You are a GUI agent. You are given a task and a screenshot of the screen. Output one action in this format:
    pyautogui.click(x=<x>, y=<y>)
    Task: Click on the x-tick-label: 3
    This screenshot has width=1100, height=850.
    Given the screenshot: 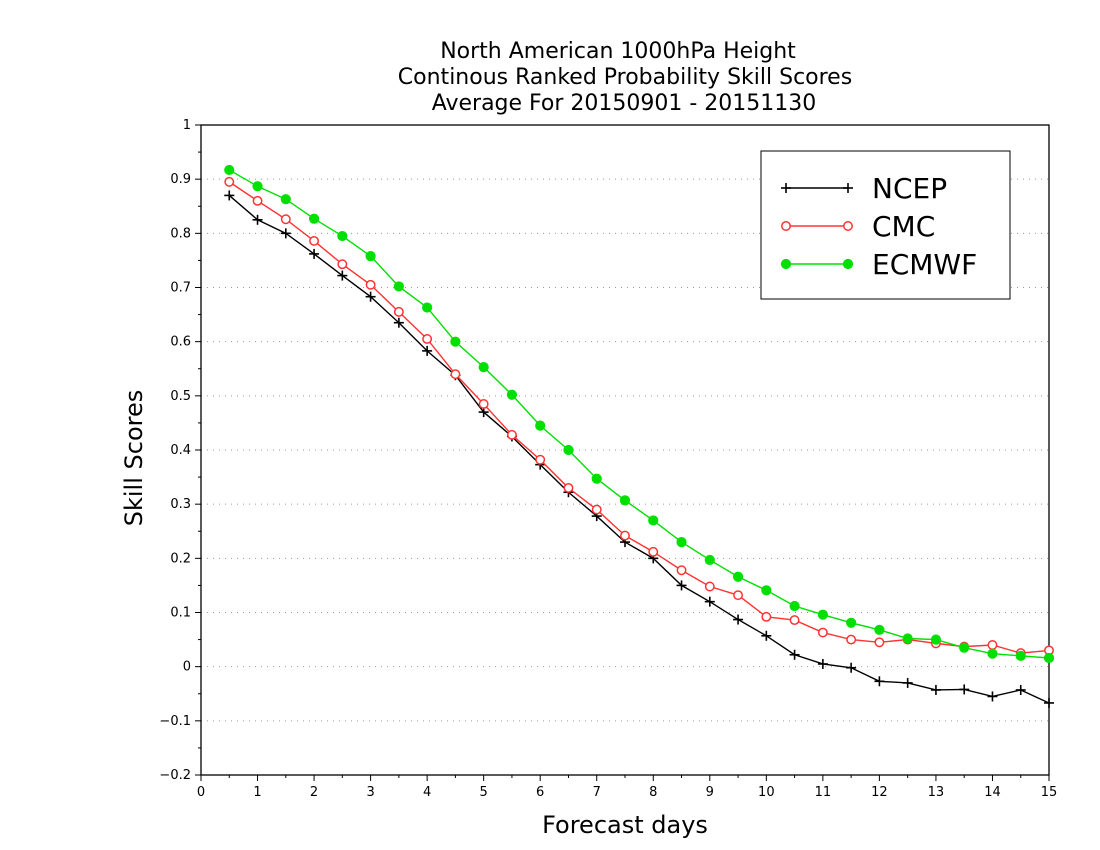 What is the action you would take?
    pyautogui.click(x=370, y=792)
    